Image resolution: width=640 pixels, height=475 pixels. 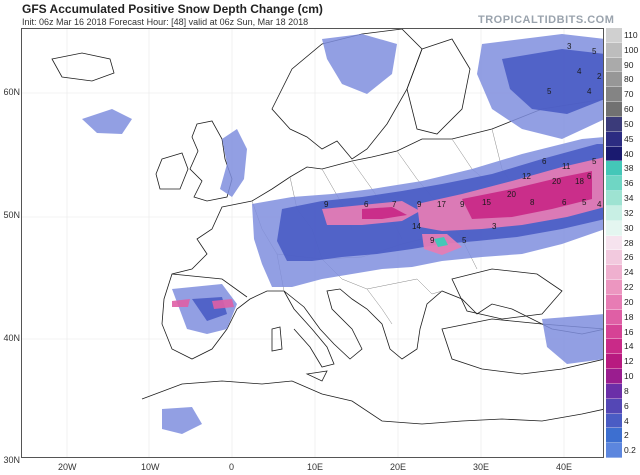 I want to click on legend-label: 4, so click(x=626, y=420).